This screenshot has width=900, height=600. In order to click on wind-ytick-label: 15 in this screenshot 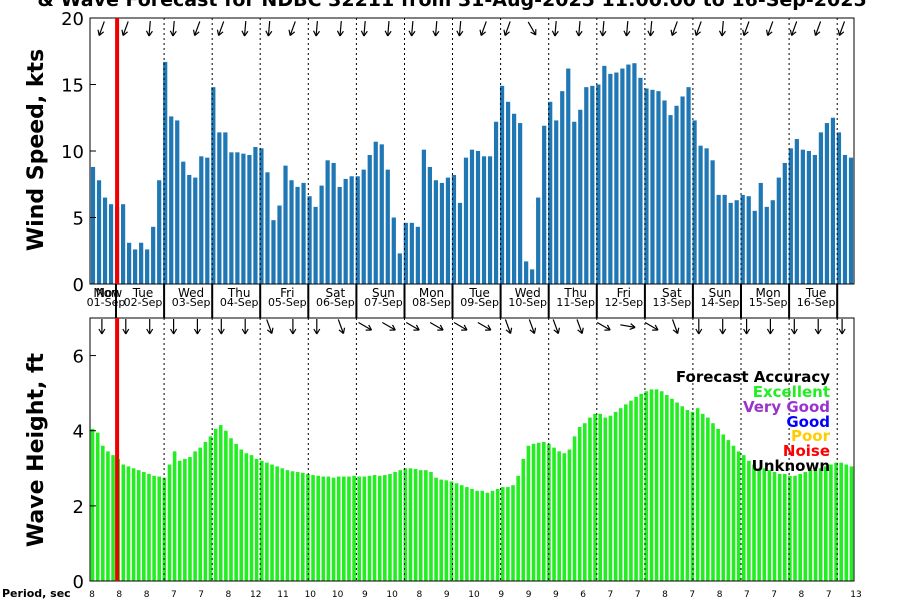, I will do `click(72, 86)`.